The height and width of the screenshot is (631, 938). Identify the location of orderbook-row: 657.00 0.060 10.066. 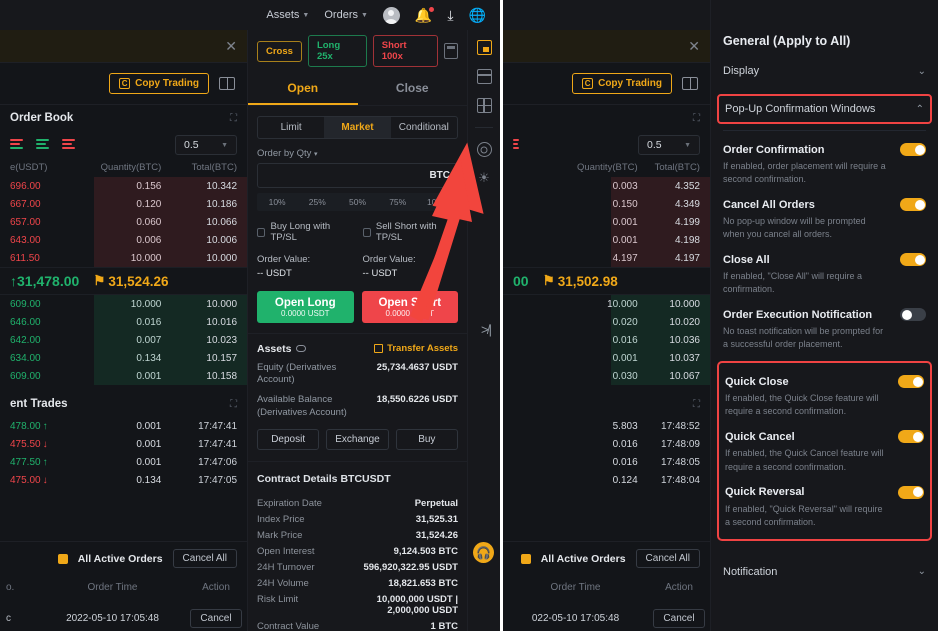
(123, 222).